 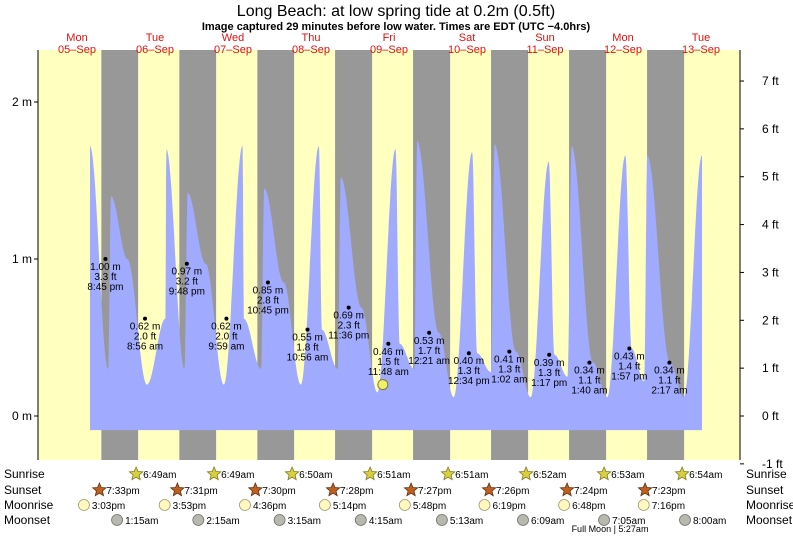 What do you see at coordinates (233, 38) in the screenshot?
I see `day-label-dow: Wed` at bounding box center [233, 38].